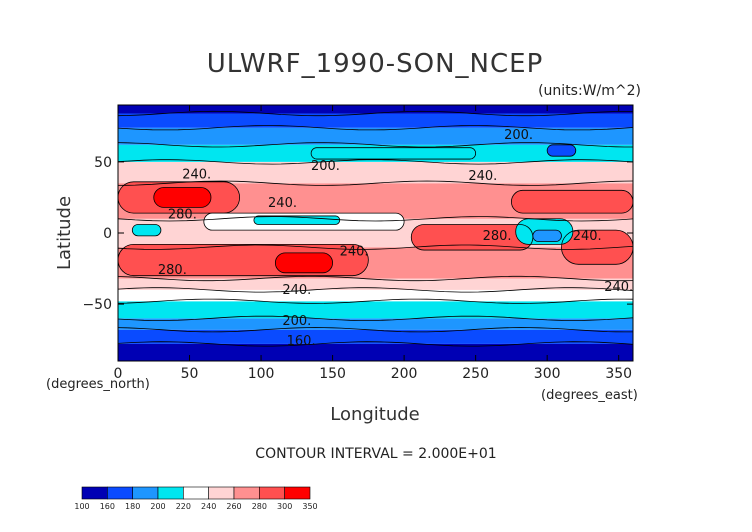  What do you see at coordinates (81, 506) in the screenshot?
I see `colorbar-tick-label: 100` at bounding box center [81, 506].